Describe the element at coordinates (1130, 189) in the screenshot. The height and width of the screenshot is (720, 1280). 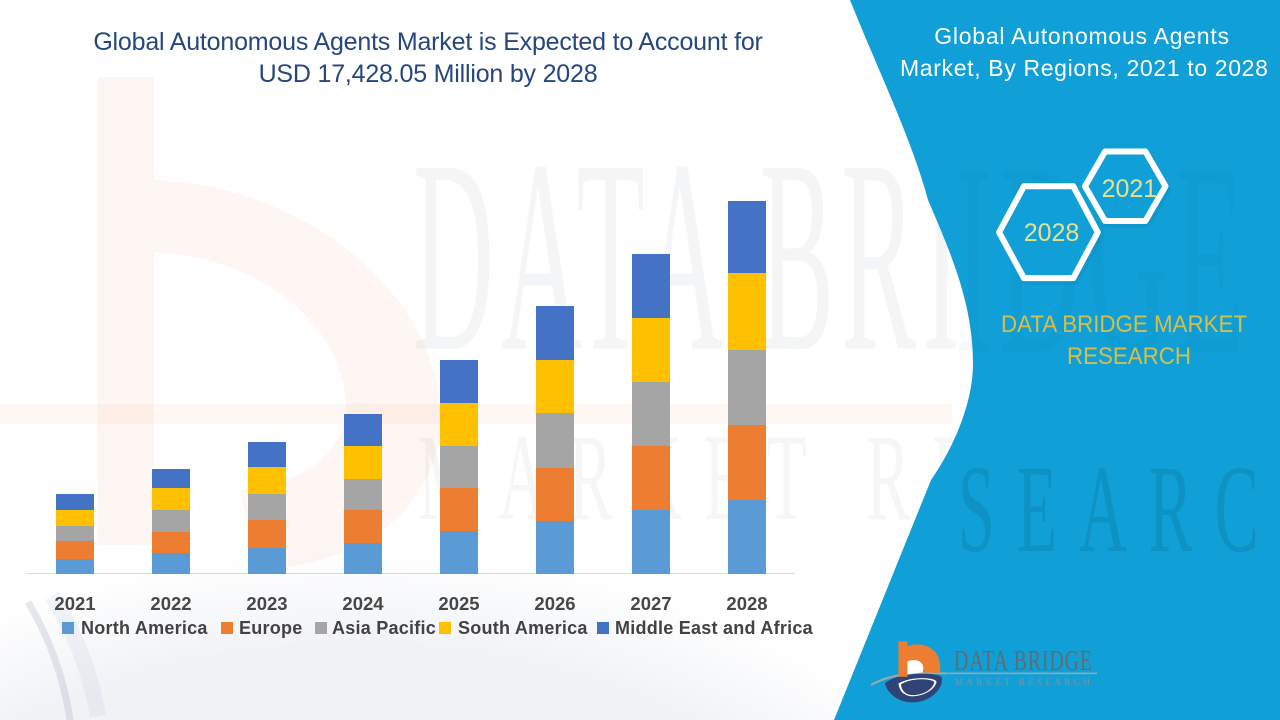
I see `svg-text: 2021` at that location.